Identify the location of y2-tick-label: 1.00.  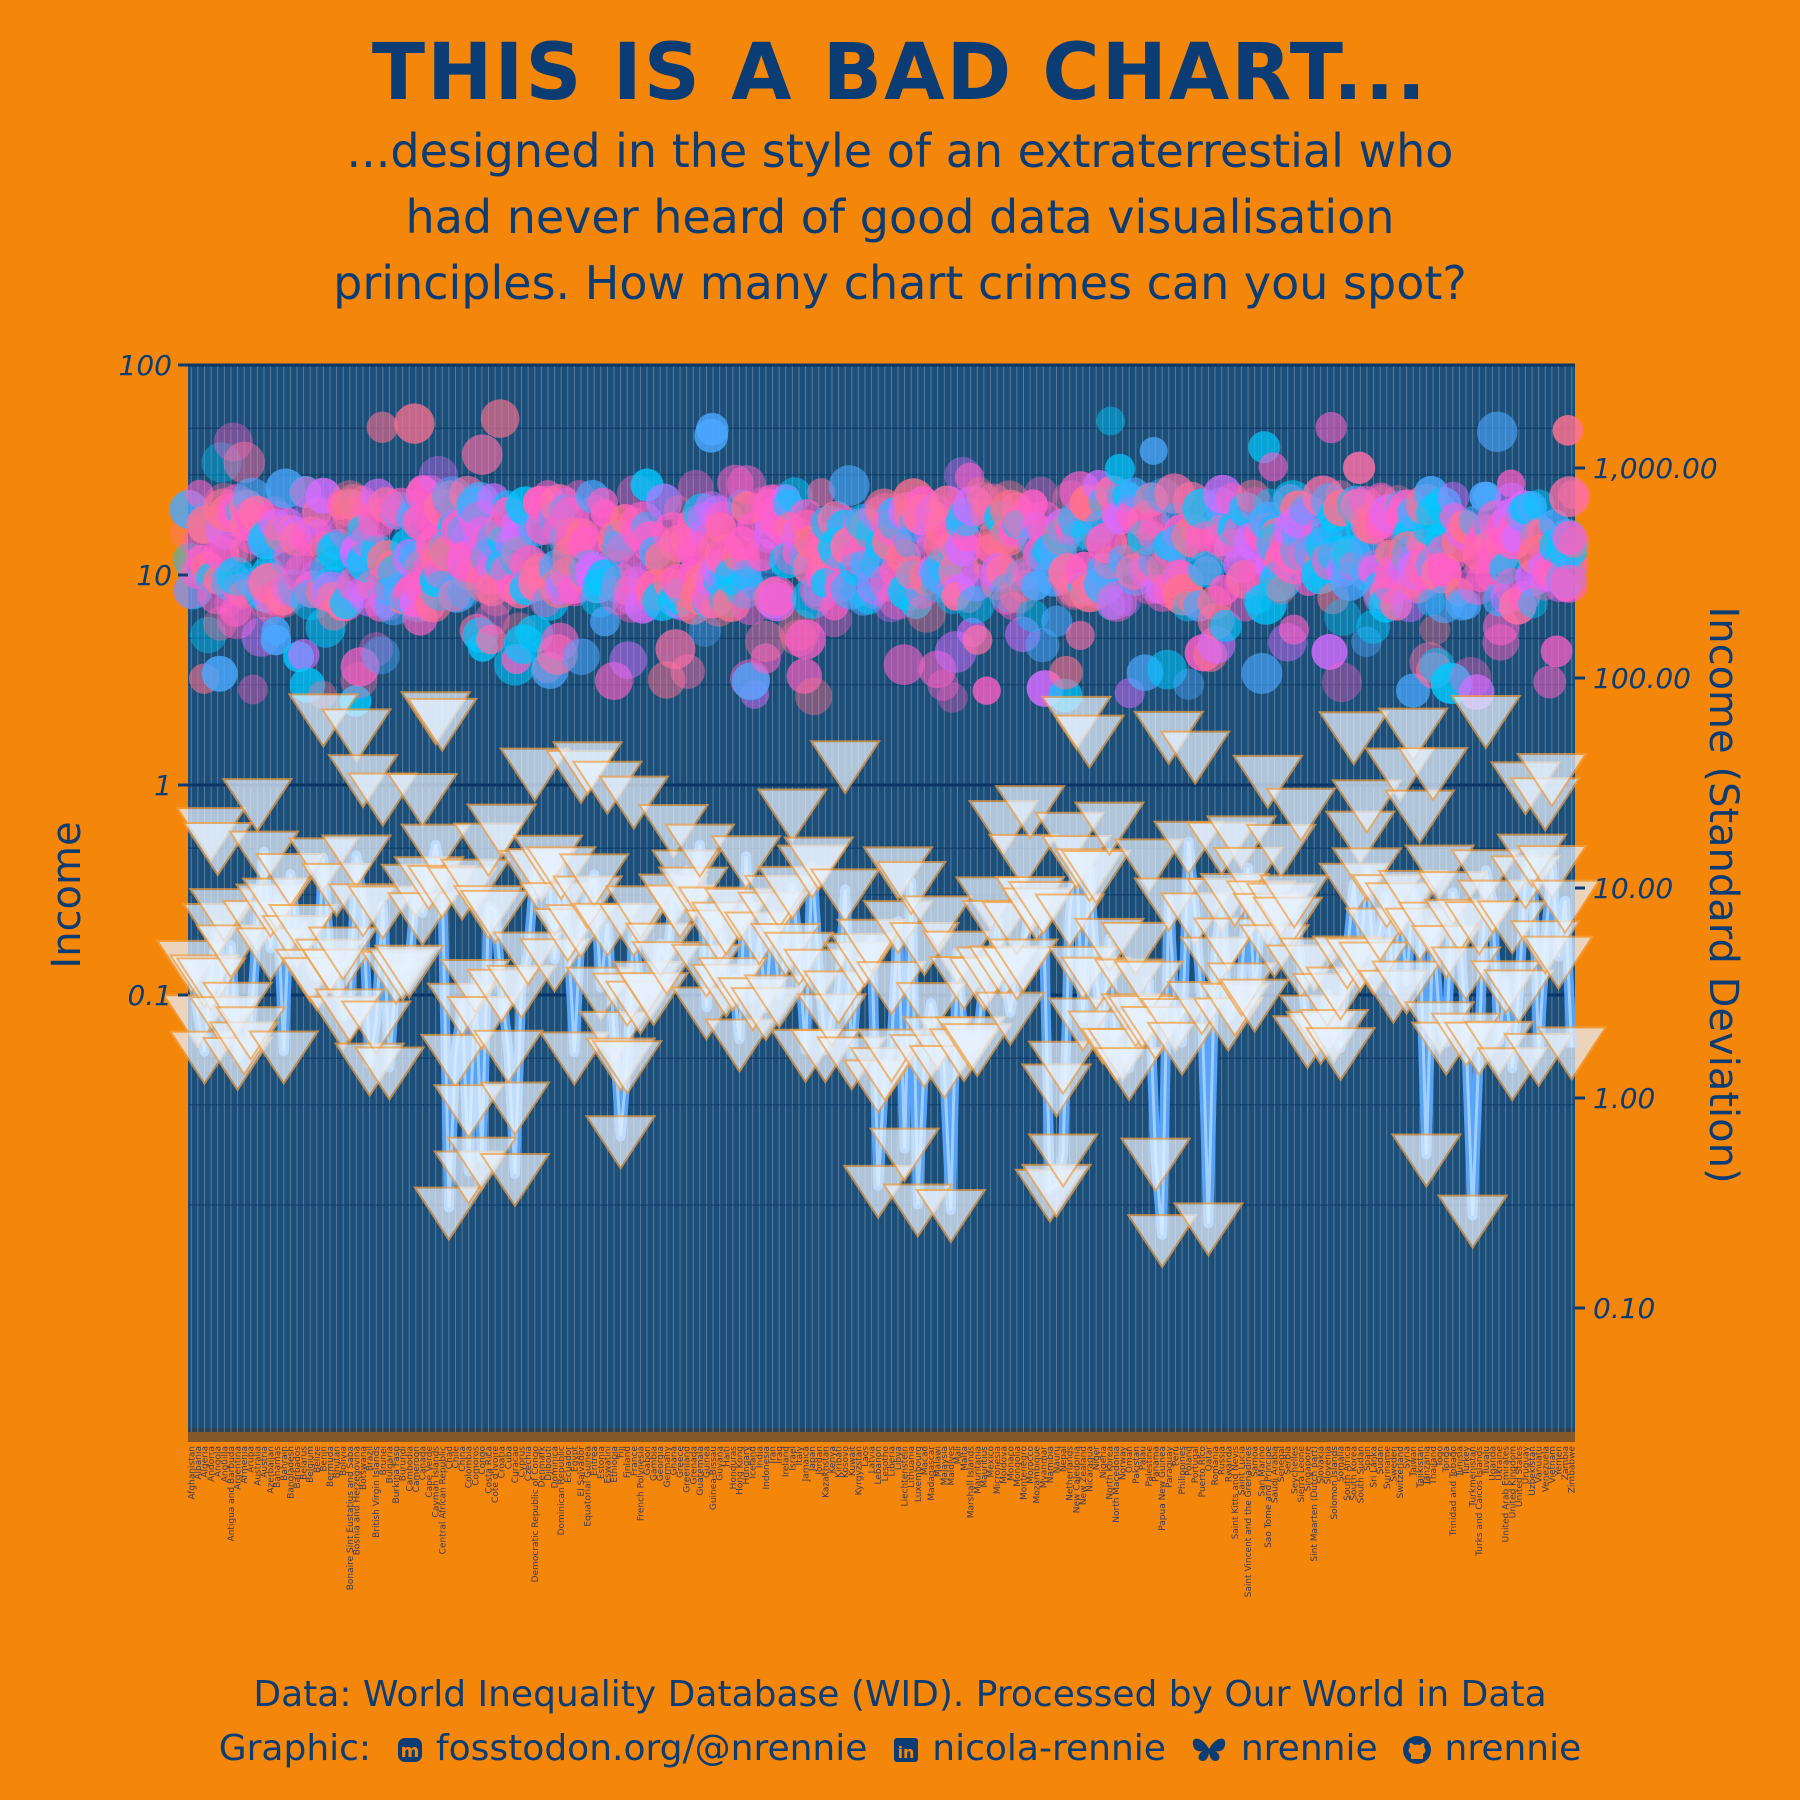
(1624, 1098).